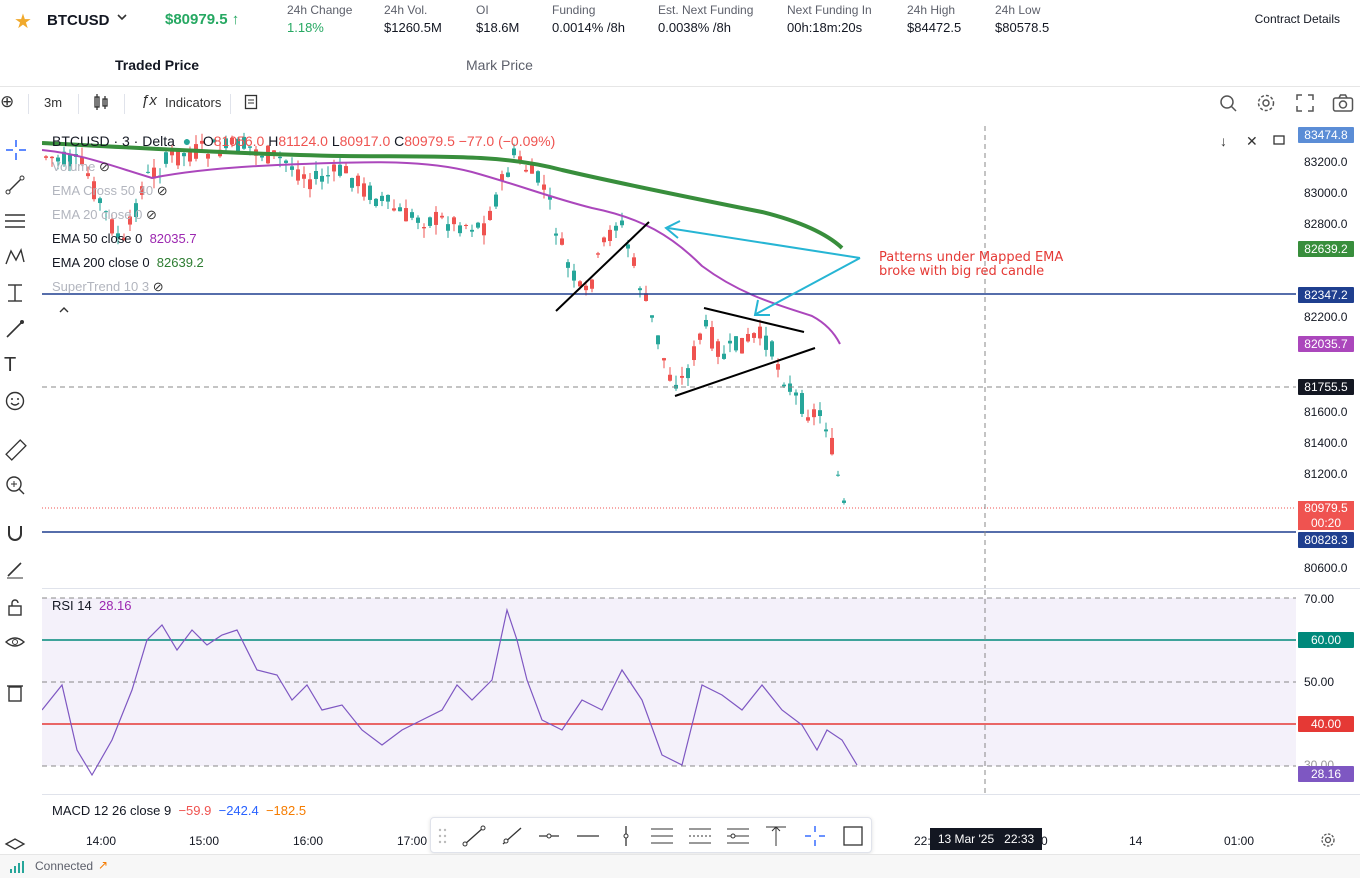 This screenshot has width=1360, height=878. Describe the element at coordinates (108, 286) in the screenshot. I see `legend-supertrend: SuperTrend 10 3 ⊘` at that location.